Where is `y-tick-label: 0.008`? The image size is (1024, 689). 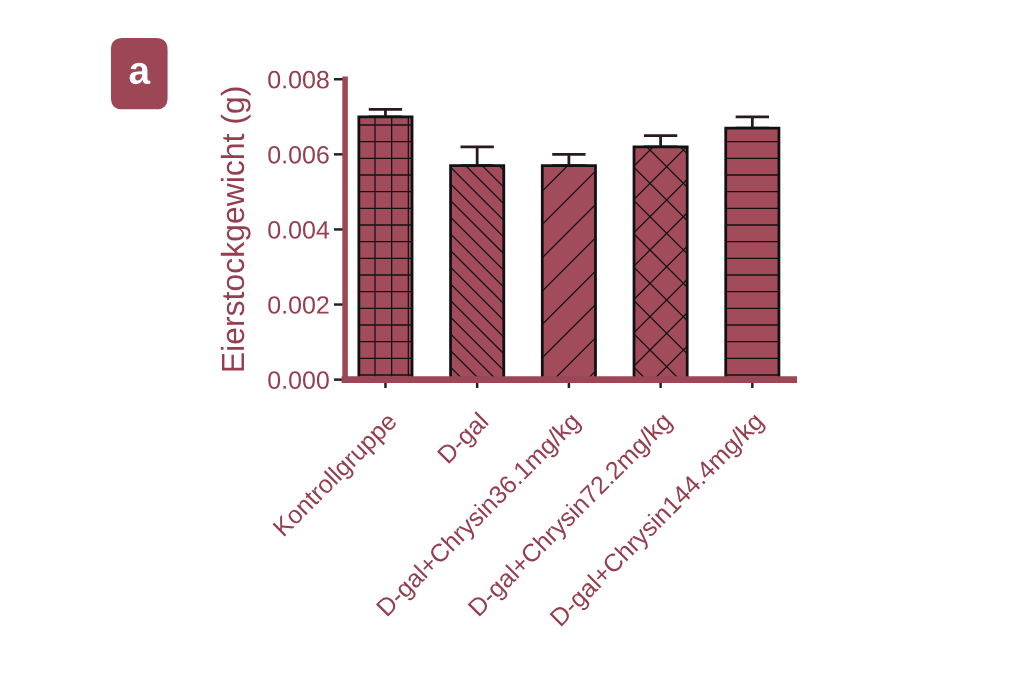
y-tick-label: 0.008 is located at coordinates (298, 79).